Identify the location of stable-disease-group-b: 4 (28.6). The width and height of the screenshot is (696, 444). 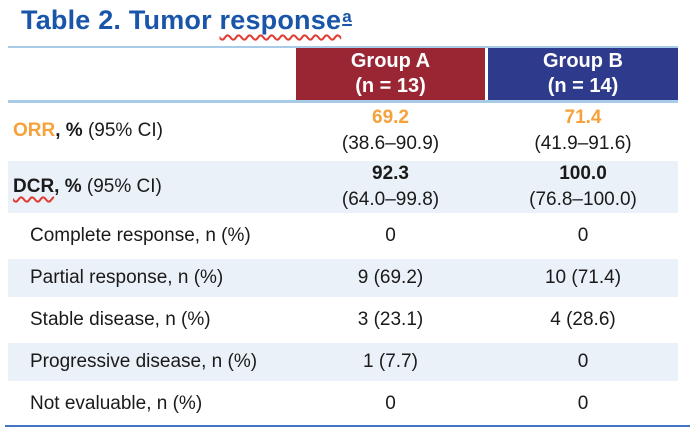
(583, 319).